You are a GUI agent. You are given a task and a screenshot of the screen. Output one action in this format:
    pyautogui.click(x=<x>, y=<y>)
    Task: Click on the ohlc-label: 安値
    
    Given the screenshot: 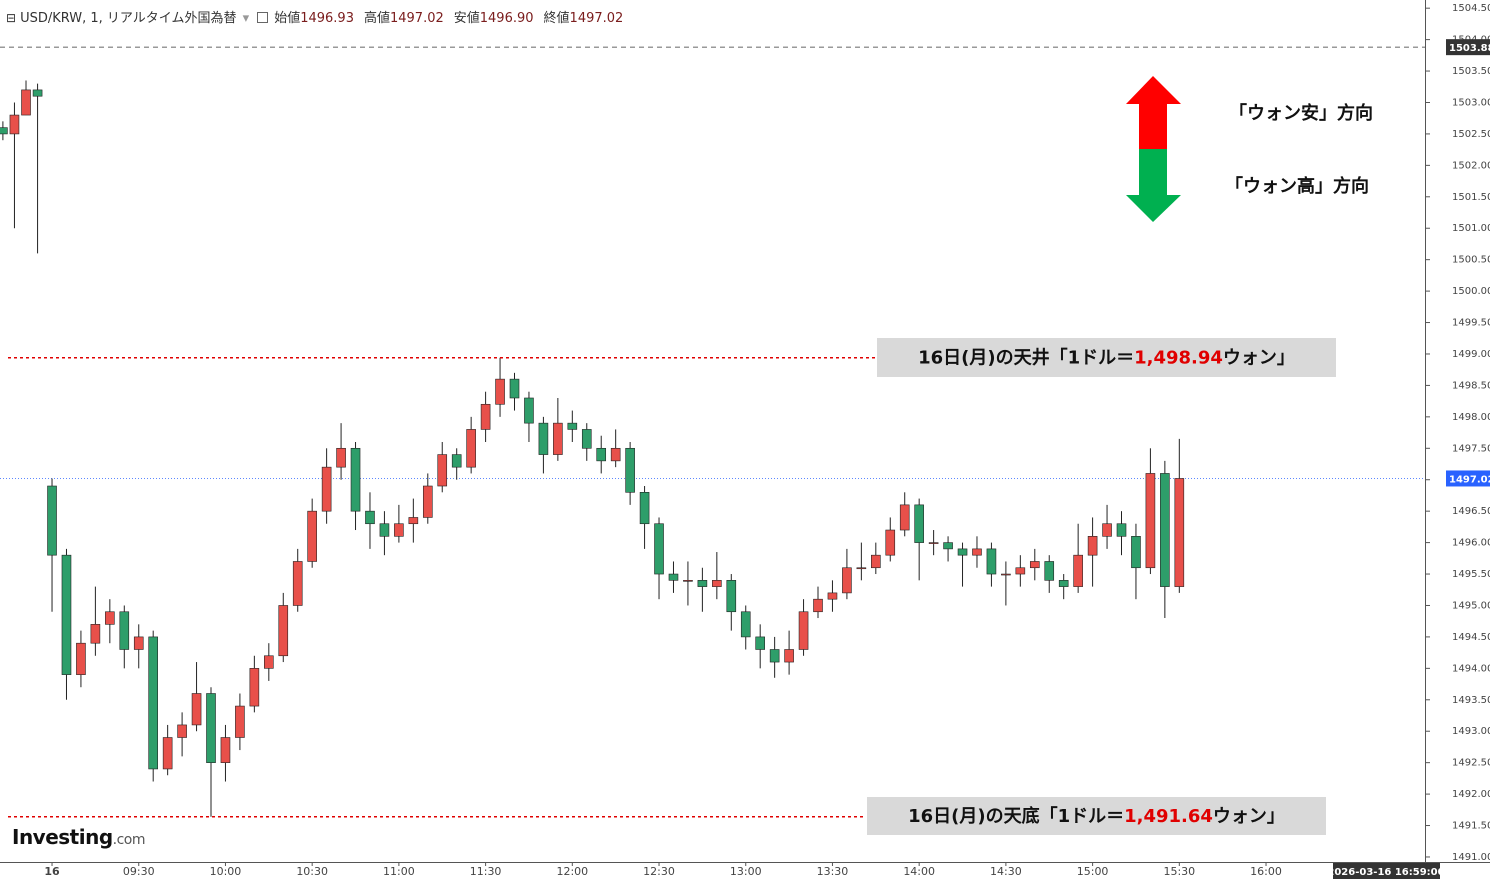 What is the action you would take?
    pyautogui.click(x=466, y=18)
    